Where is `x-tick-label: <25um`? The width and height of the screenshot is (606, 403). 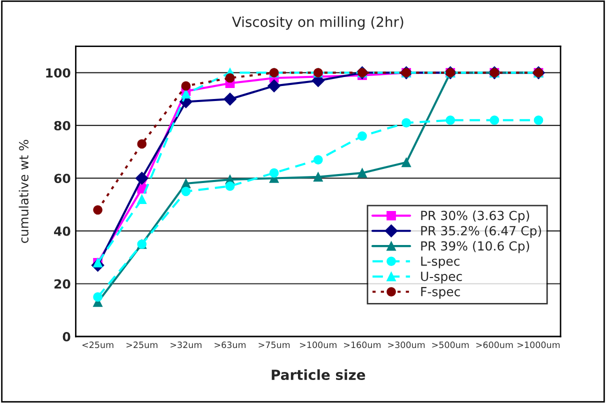
x-tick-label: <25um is located at coordinates (98, 345).